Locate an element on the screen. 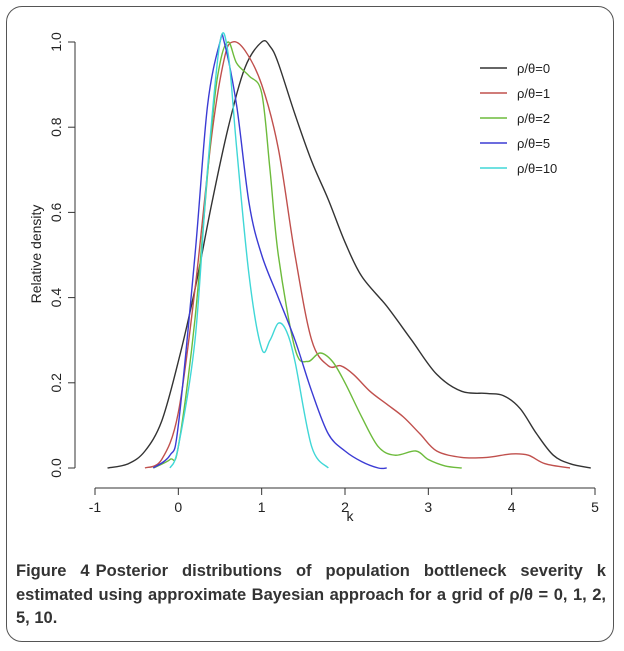 Image resolution: width=624 pixels, height=651 pixels. y-tick-label: 0.6 is located at coordinates (56, 212).